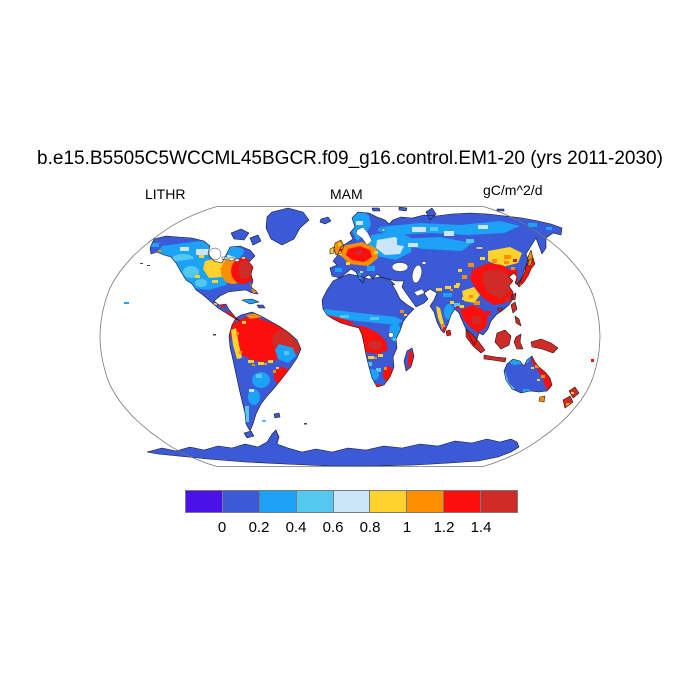  Describe the element at coordinates (247, 414) in the screenshot. I see `region-south-chile` at that location.